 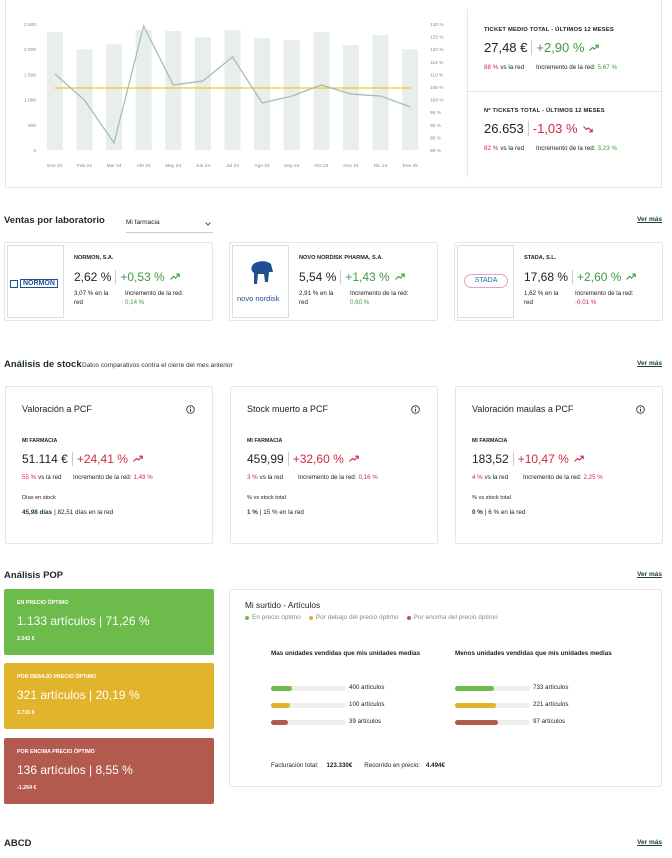 I want to click on y2-tick-label: 85 %, so click(x=436, y=138).